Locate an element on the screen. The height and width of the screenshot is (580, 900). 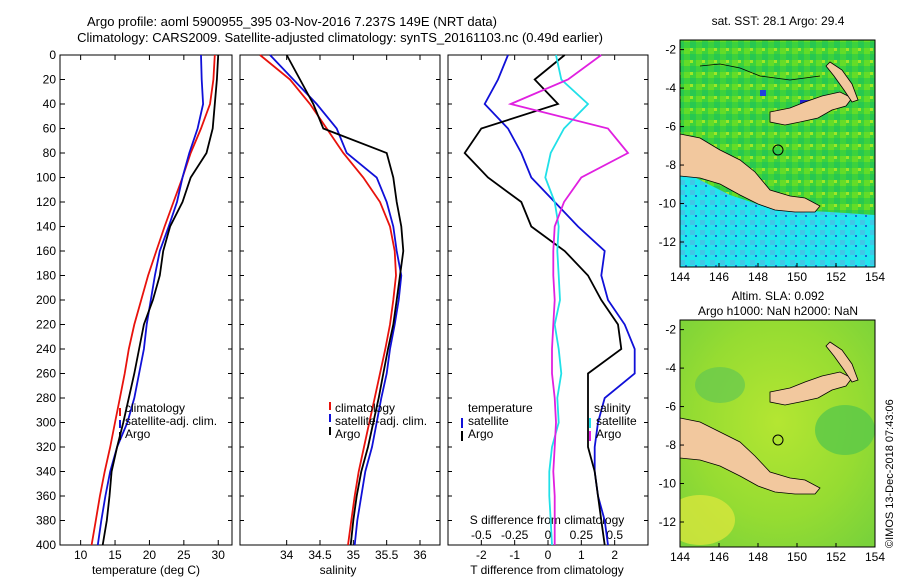
depth-tick-label: 140 is located at coordinates (46, 227).